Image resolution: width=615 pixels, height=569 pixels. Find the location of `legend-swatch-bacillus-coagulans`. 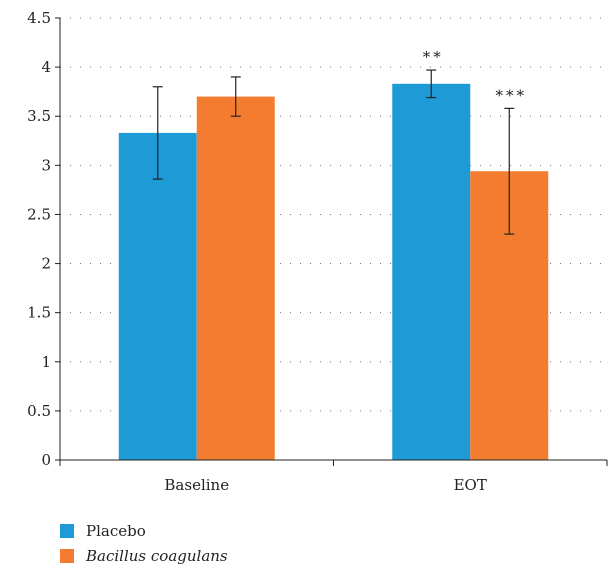

legend-swatch-bacillus-coagulans is located at coordinates (67, 555).